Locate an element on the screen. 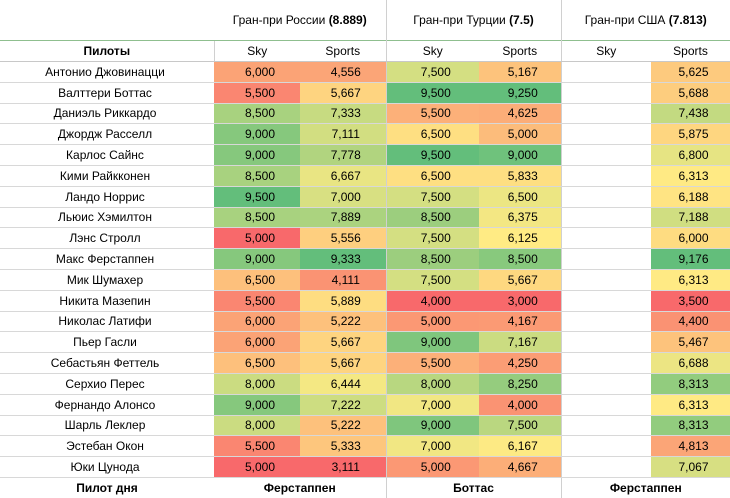  score-turkey-sports: 3,000 is located at coordinates (520, 301).